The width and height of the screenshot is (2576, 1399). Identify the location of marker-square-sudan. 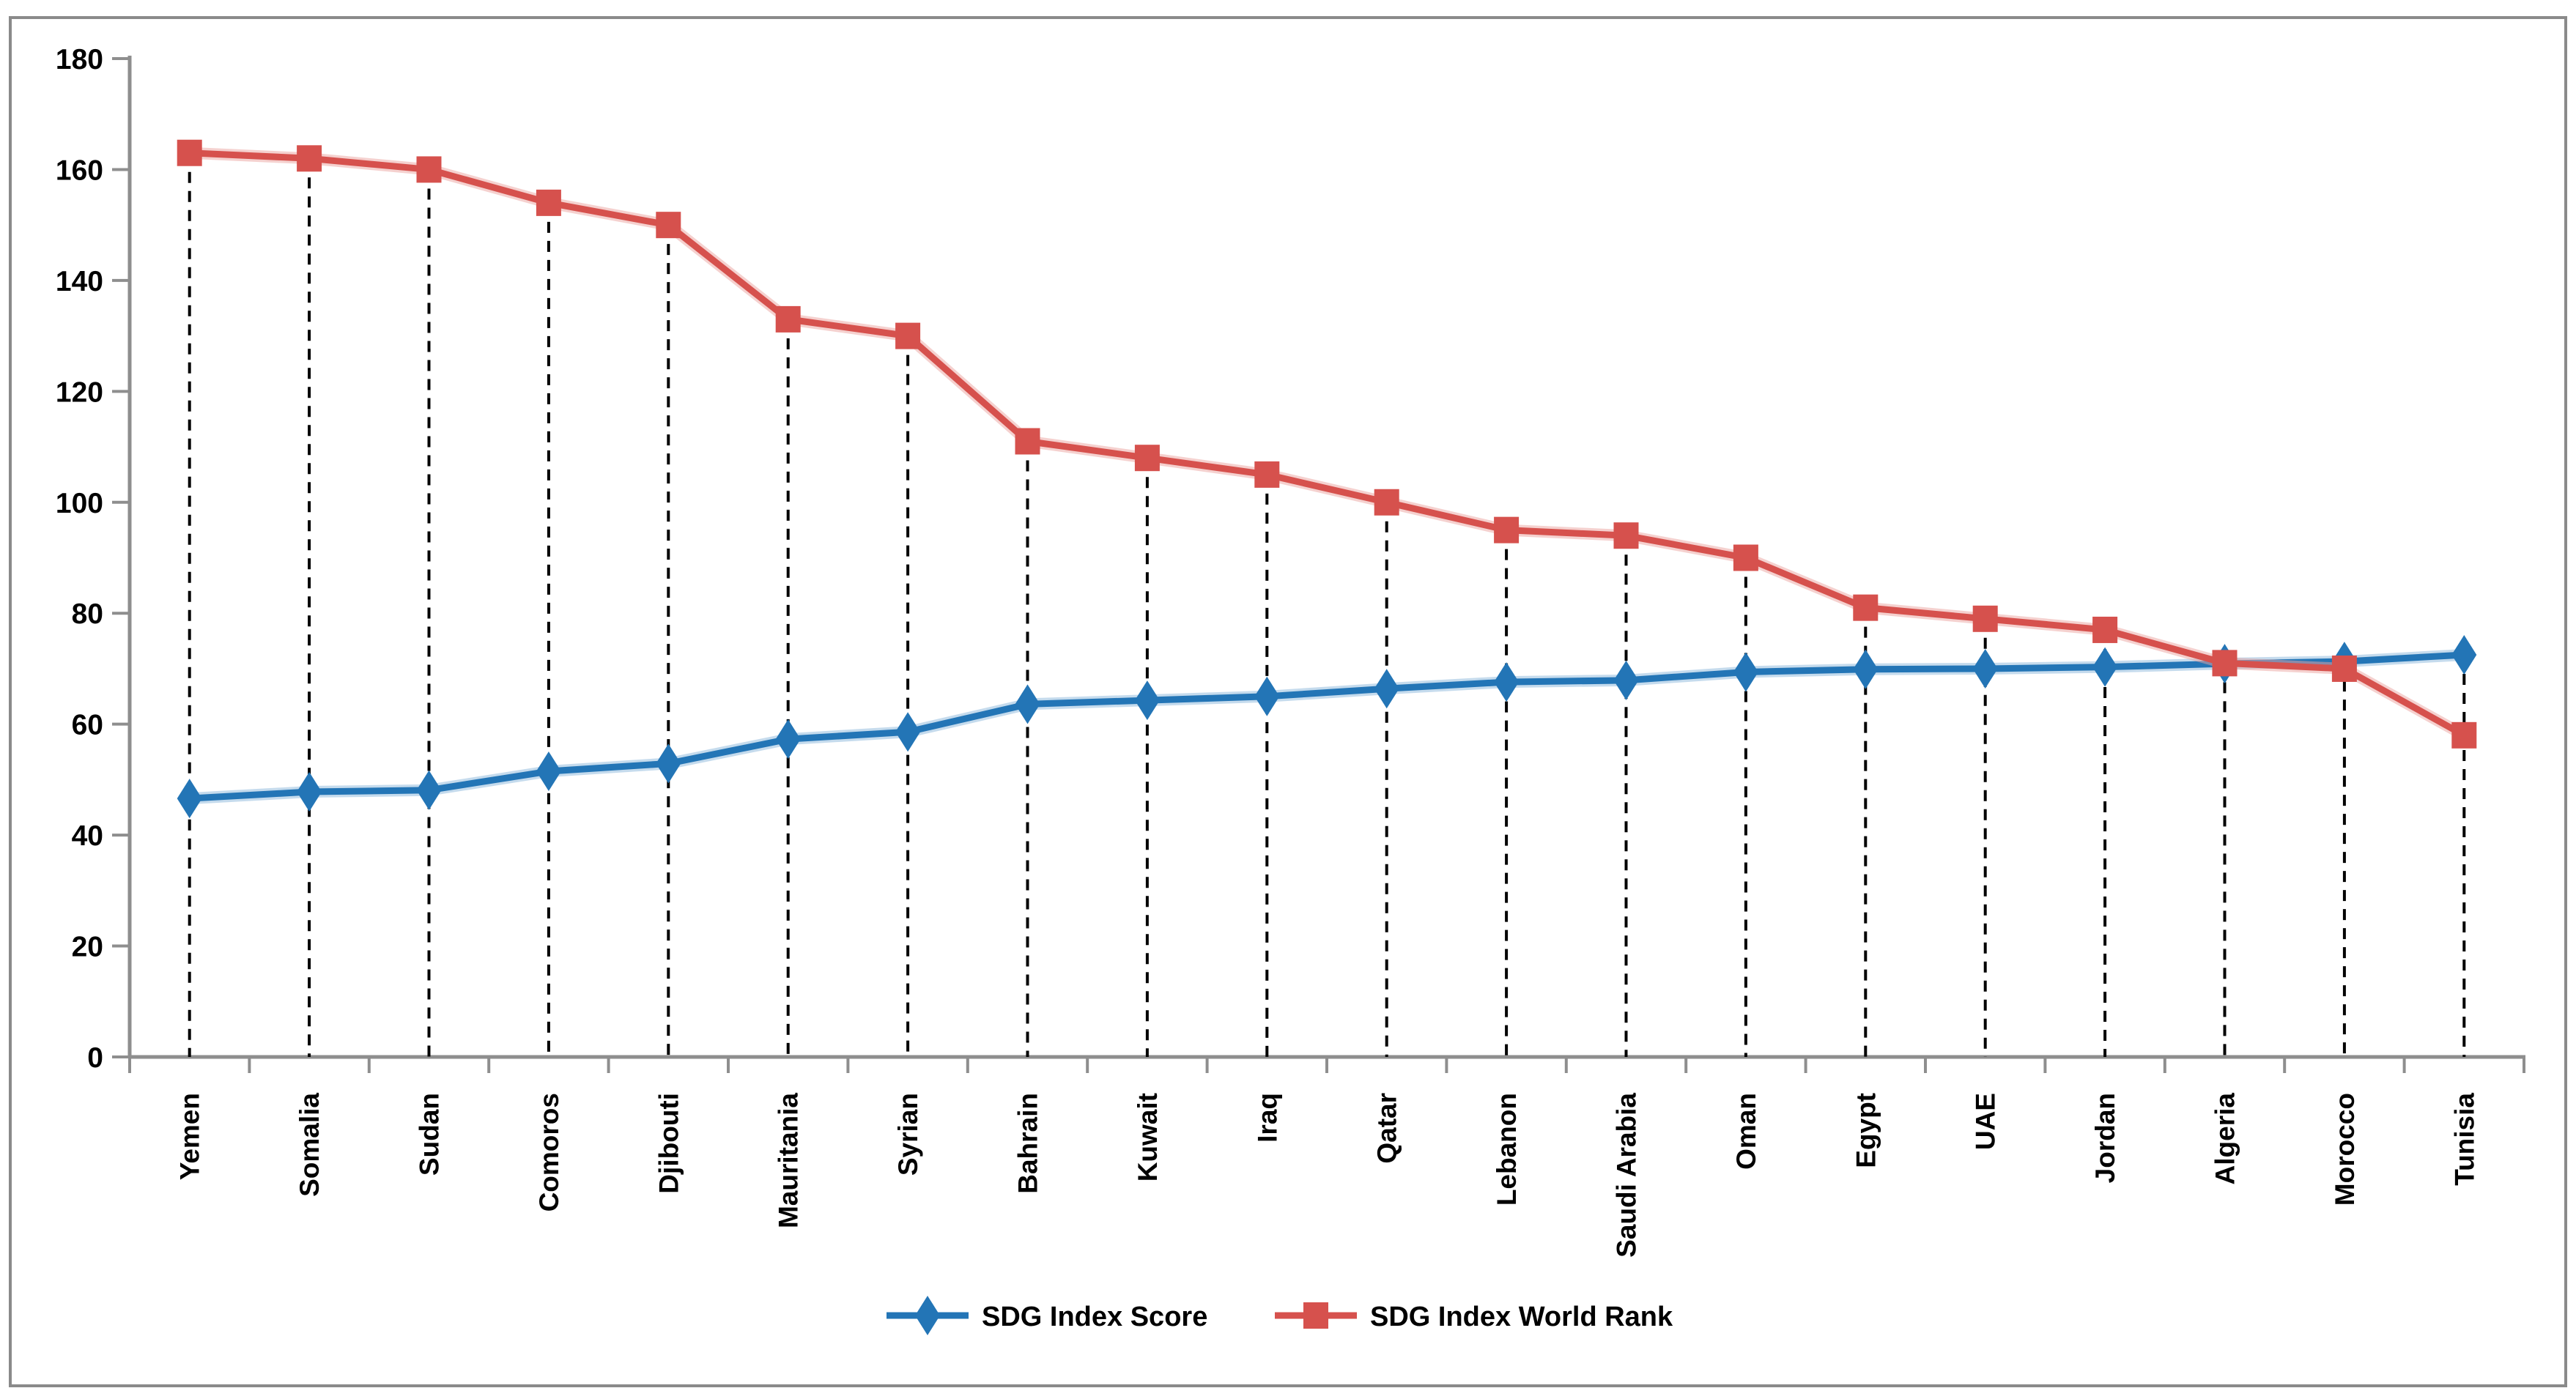
(429, 169).